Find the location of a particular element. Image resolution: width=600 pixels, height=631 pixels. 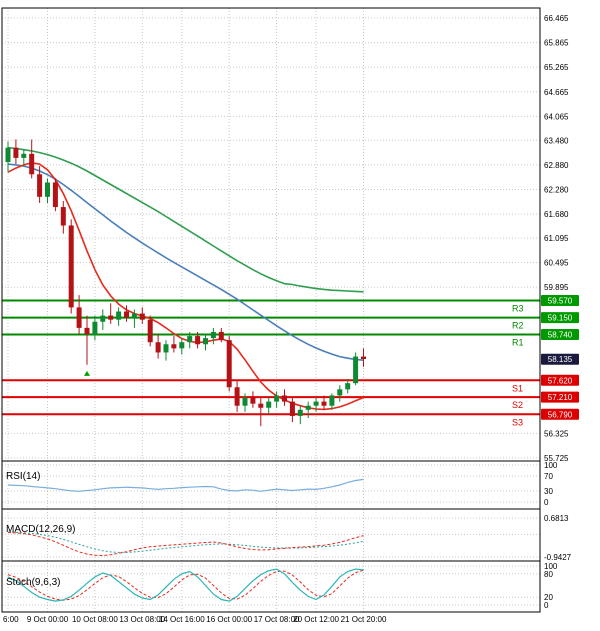

resistance-price-badge-R3-label: 59.570 is located at coordinates (560, 300).